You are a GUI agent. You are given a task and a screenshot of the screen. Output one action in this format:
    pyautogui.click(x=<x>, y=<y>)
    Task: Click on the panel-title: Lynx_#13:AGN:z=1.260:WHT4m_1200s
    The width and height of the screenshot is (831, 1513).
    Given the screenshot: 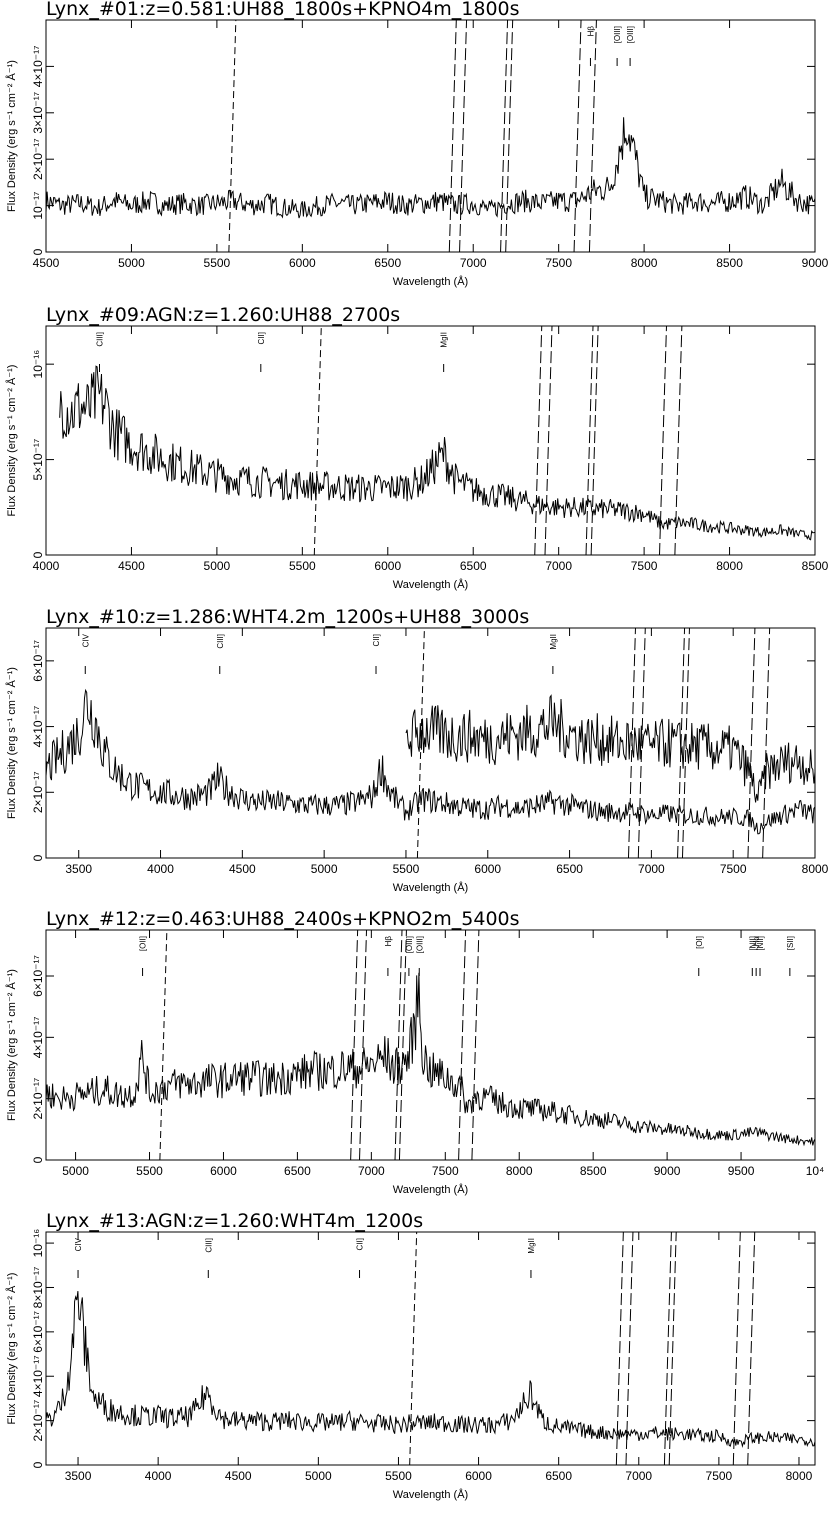 What is the action you would take?
    pyautogui.click(x=234, y=1221)
    